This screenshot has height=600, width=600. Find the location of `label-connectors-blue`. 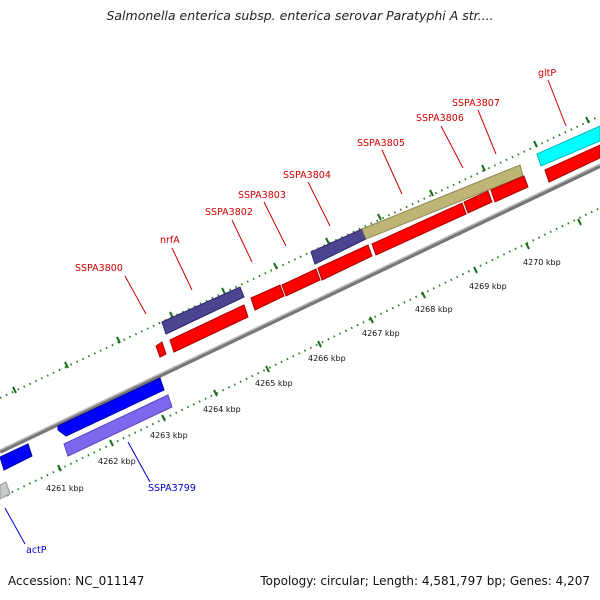

label-connectors-blue is located at coordinates (77, 493).